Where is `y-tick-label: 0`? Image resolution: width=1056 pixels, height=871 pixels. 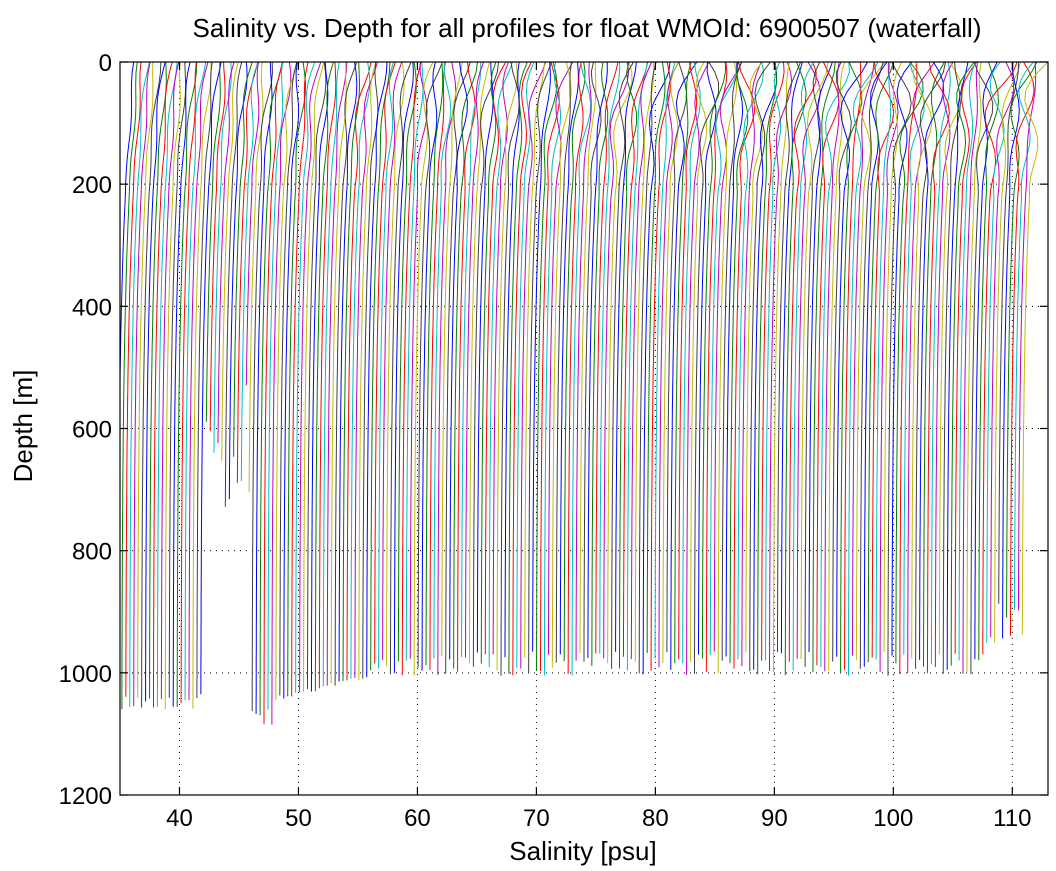 y-tick-label: 0 is located at coordinates (105, 63).